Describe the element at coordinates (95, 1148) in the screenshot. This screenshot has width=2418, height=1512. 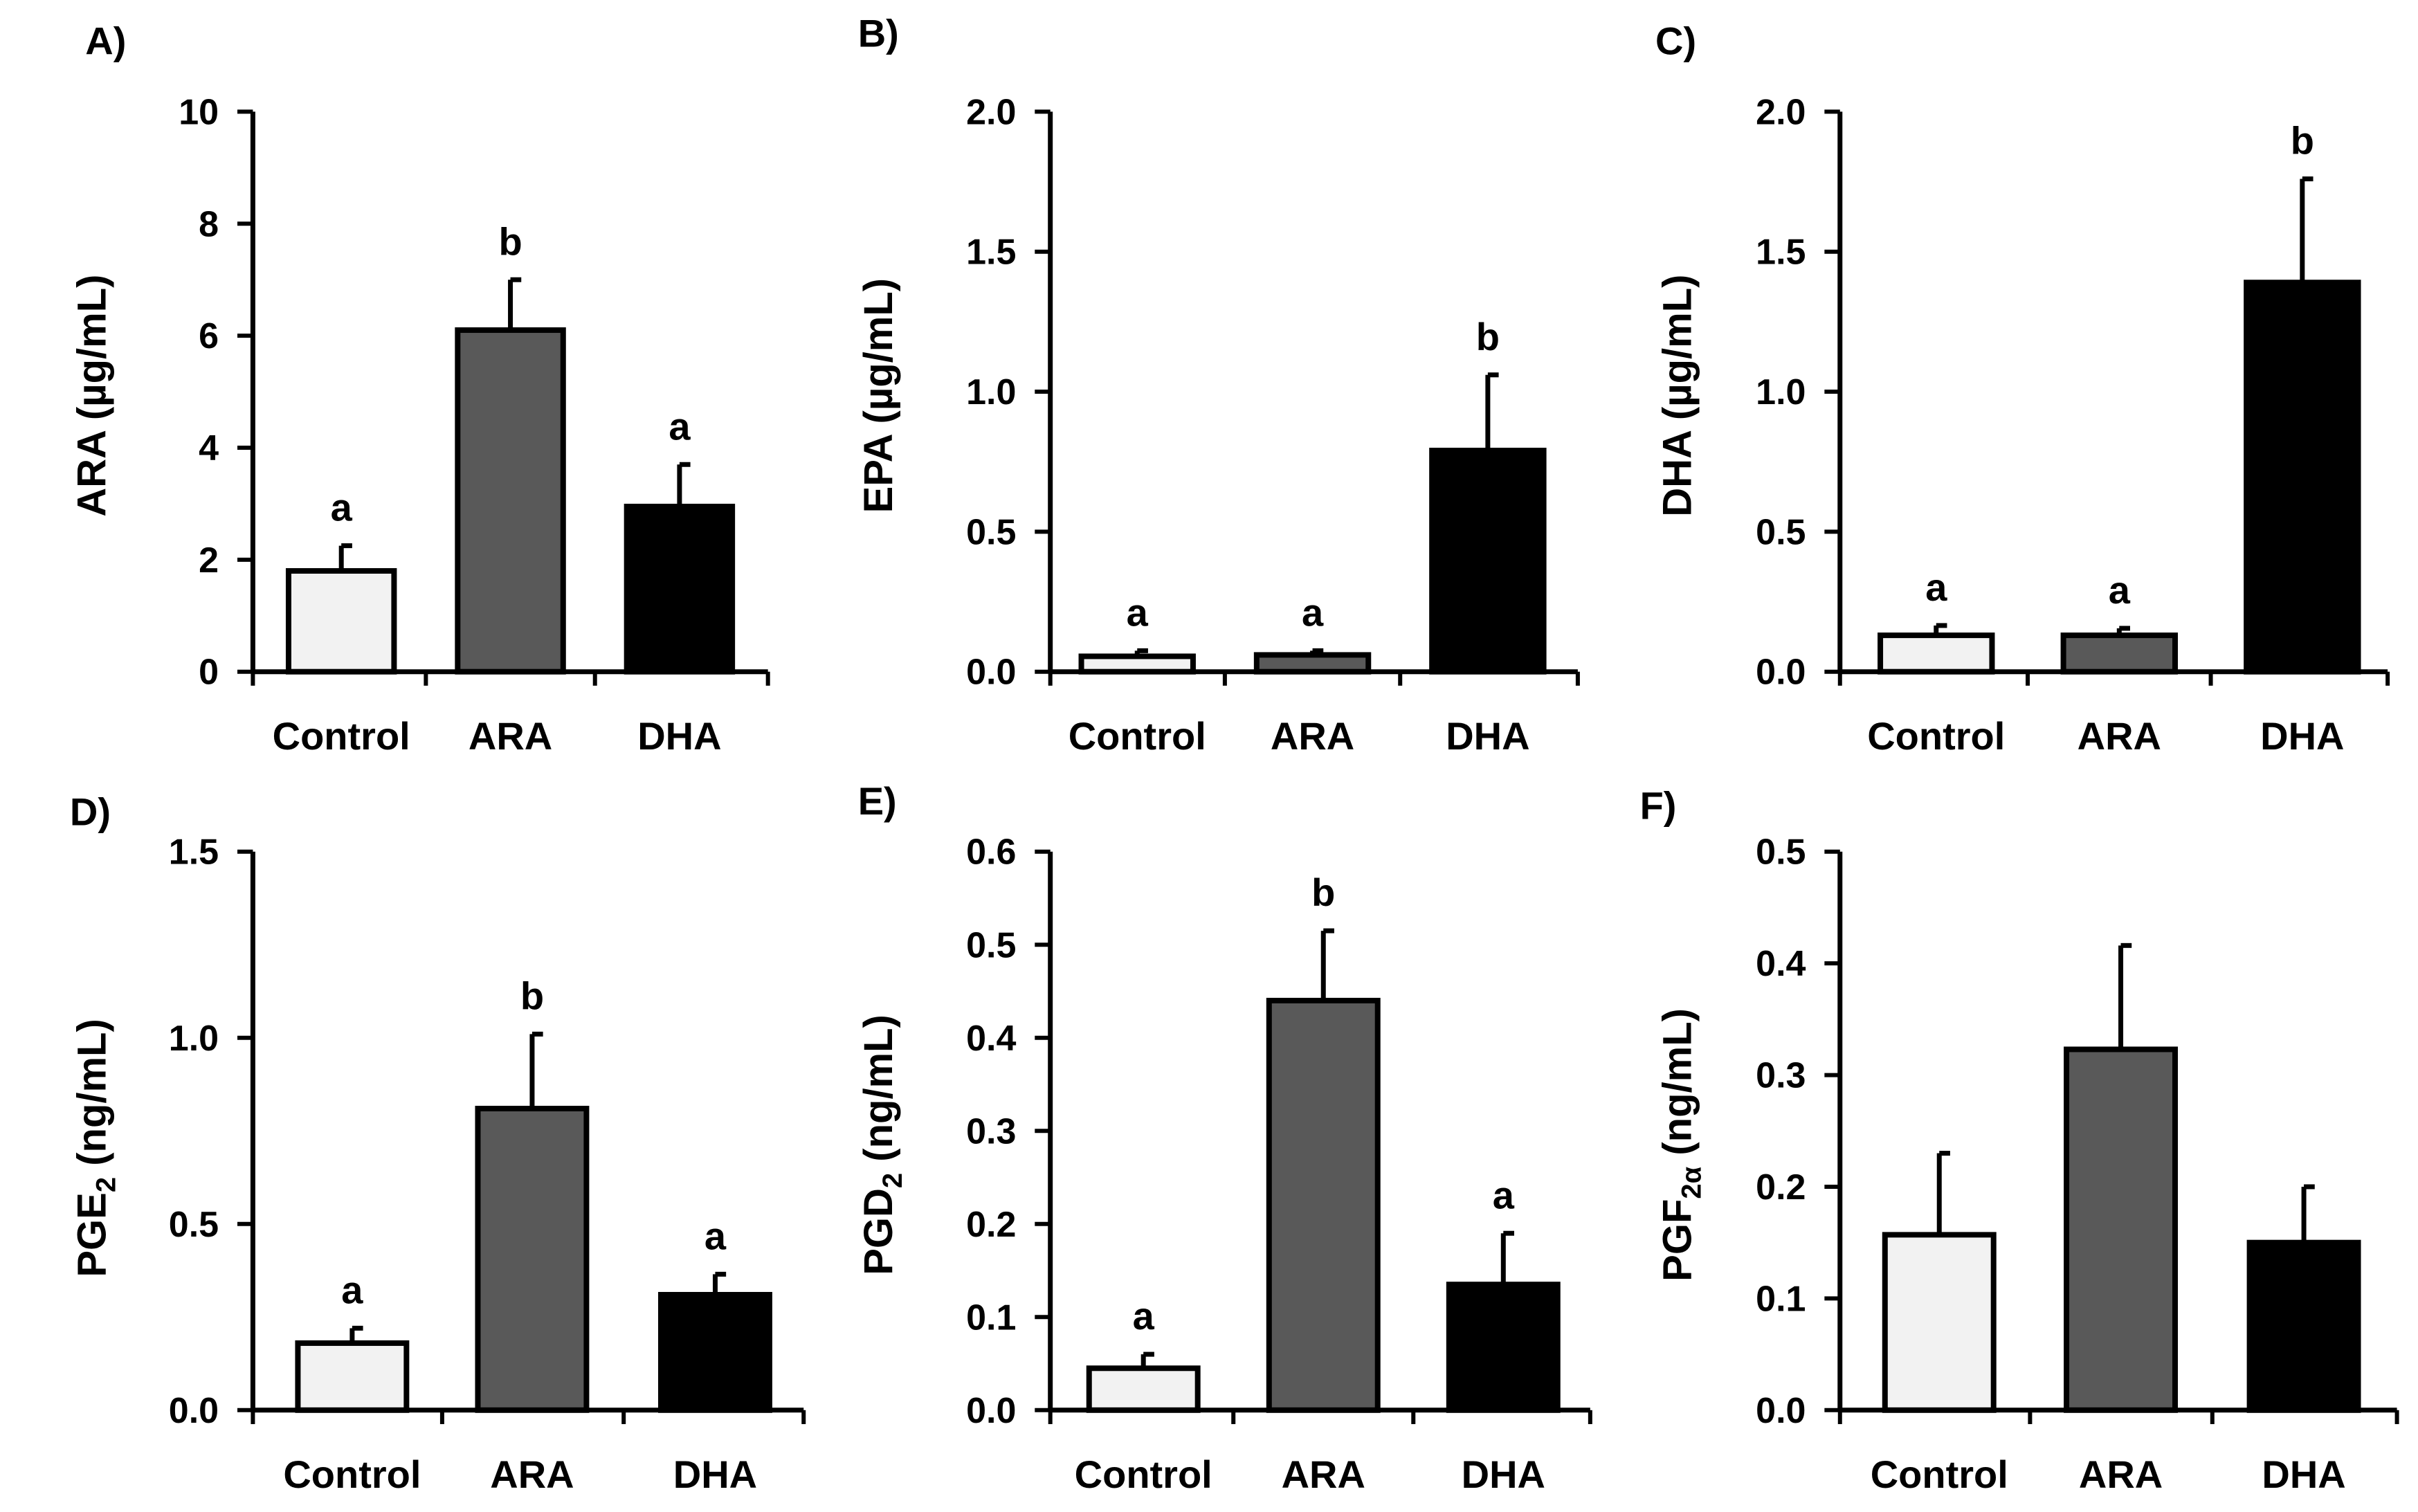
I see `y-axis-label: PGE2 (ng/mL)` at that location.